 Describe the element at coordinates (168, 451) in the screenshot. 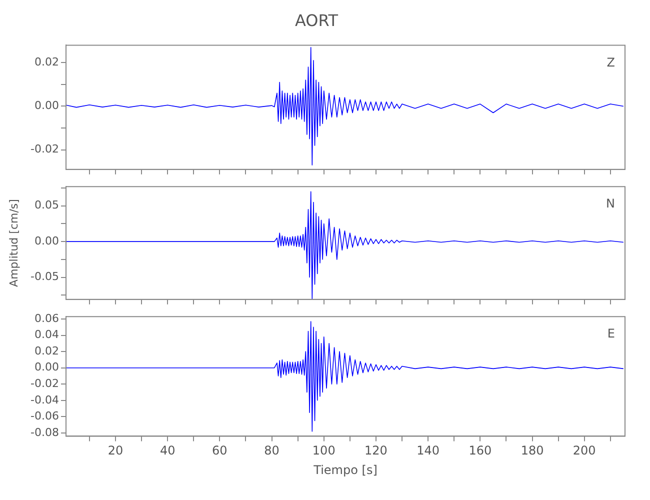

I see `x-tick-label: 40` at that location.